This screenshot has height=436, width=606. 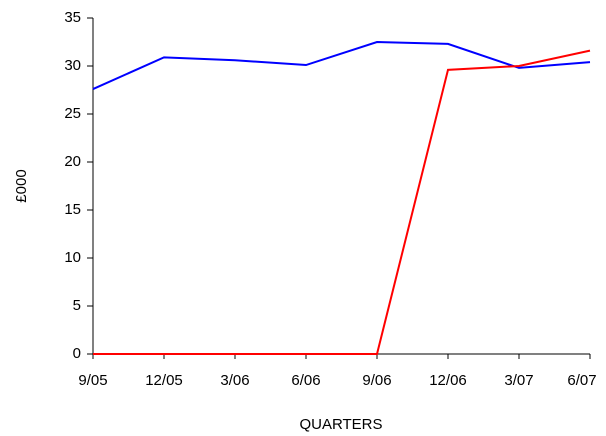 I want to click on y-tick-label: 25, so click(x=72, y=113).